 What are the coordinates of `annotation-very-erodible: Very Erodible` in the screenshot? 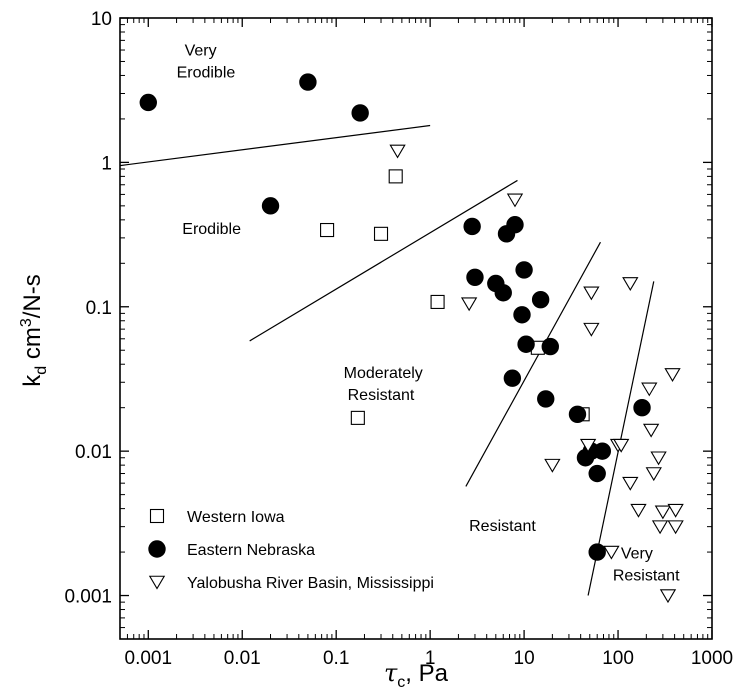 It's located at (206, 61).